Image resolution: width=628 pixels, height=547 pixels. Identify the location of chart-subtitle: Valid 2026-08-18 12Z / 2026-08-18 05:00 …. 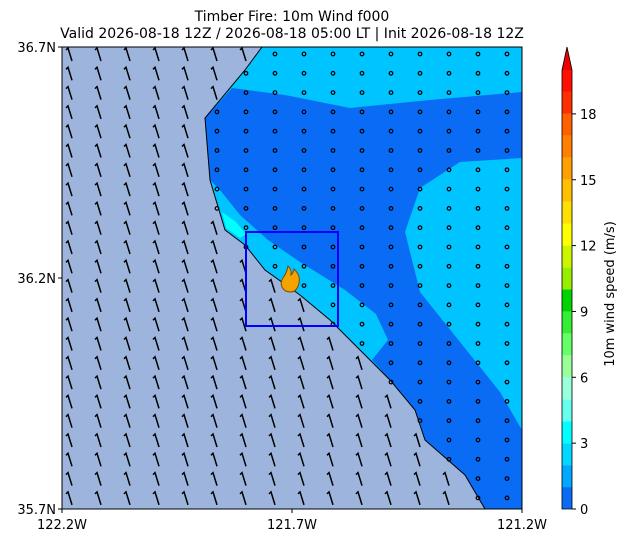
(292, 34).